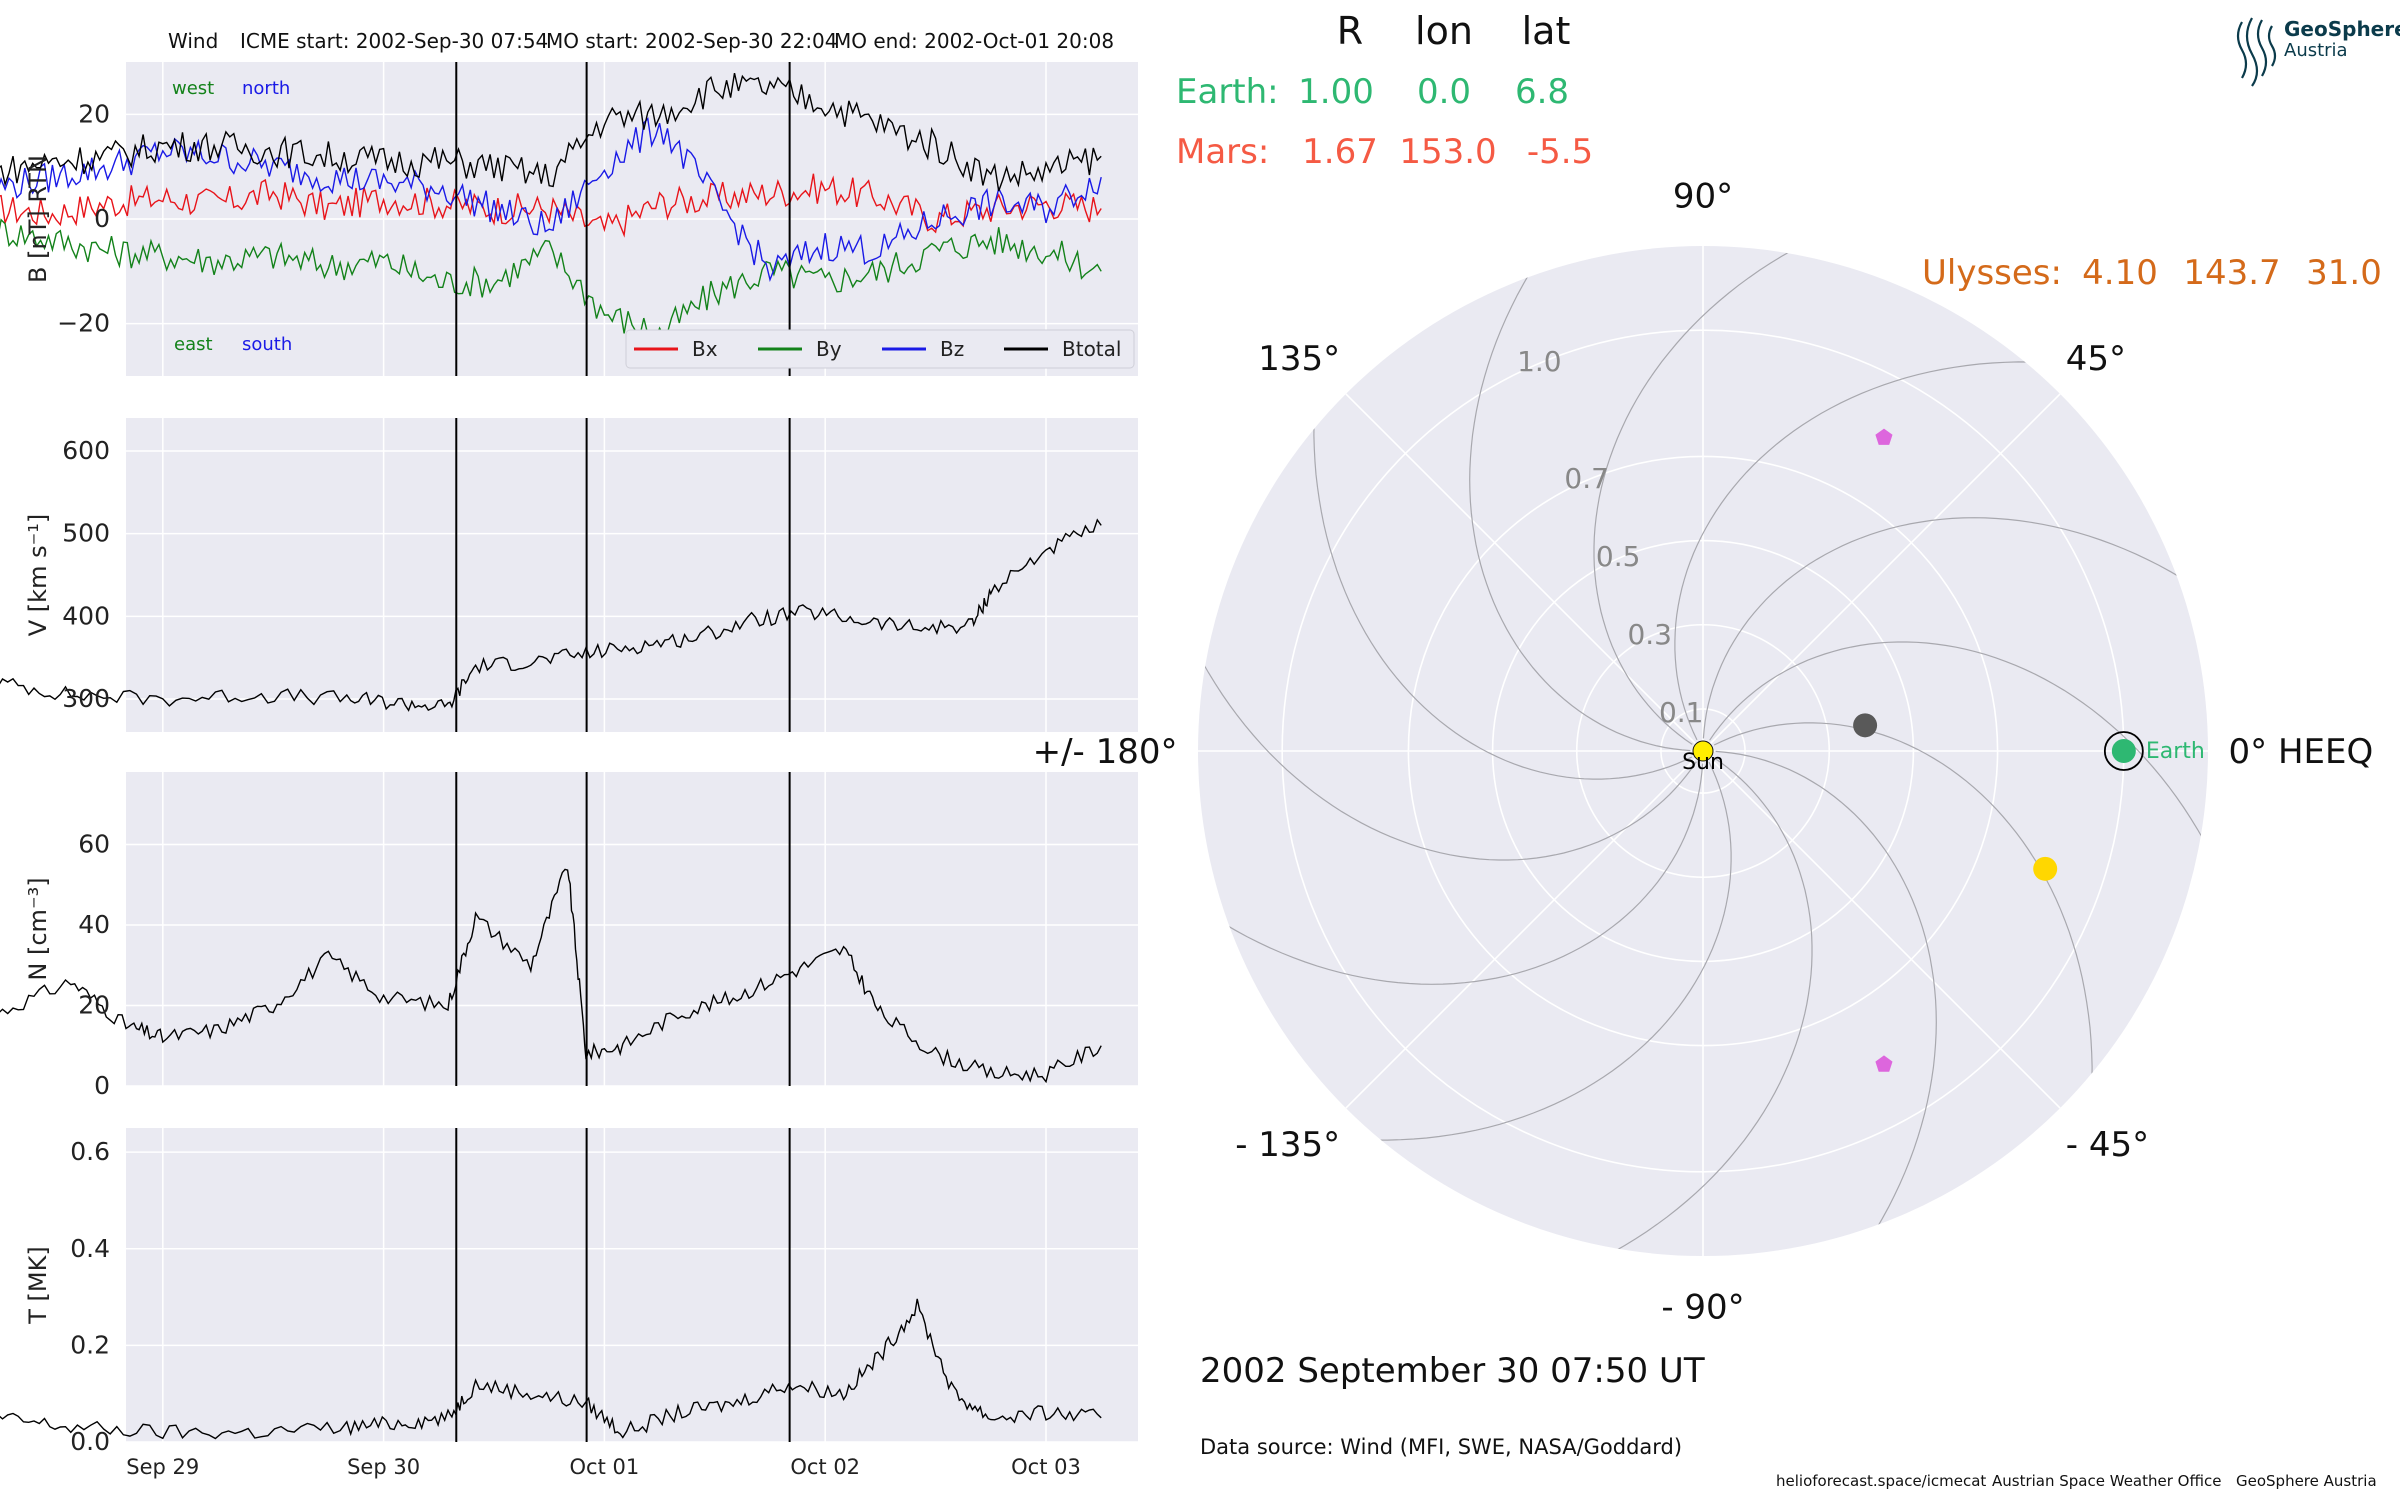  What do you see at coordinates (193, 41) in the screenshot?
I see `header-spacecraft: Wind` at bounding box center [193, 41].